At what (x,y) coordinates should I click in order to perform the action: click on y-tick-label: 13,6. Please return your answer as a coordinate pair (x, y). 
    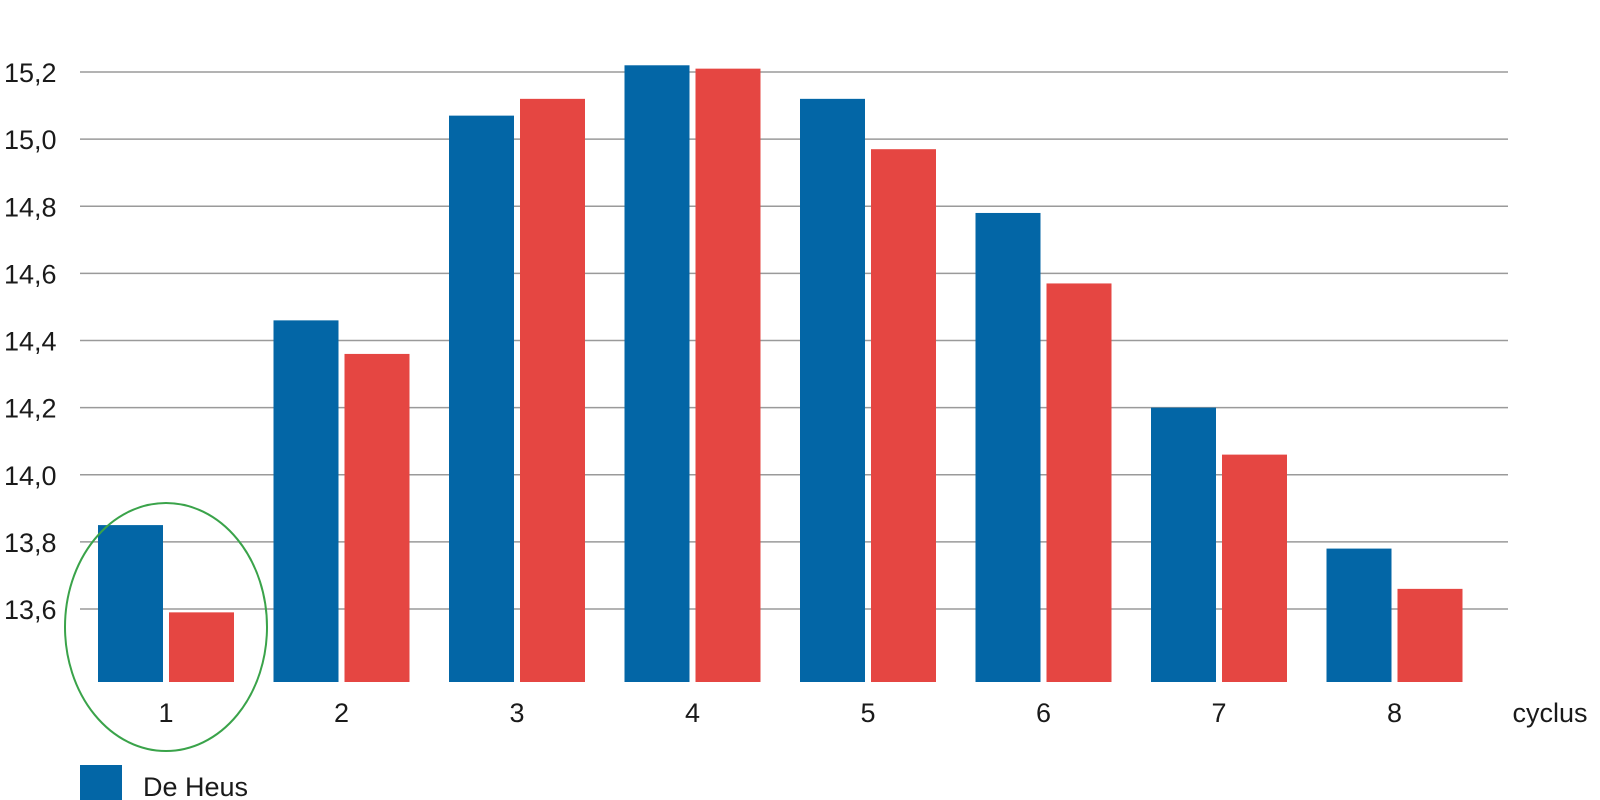
    Looking at the image, I should click on (30, 610).